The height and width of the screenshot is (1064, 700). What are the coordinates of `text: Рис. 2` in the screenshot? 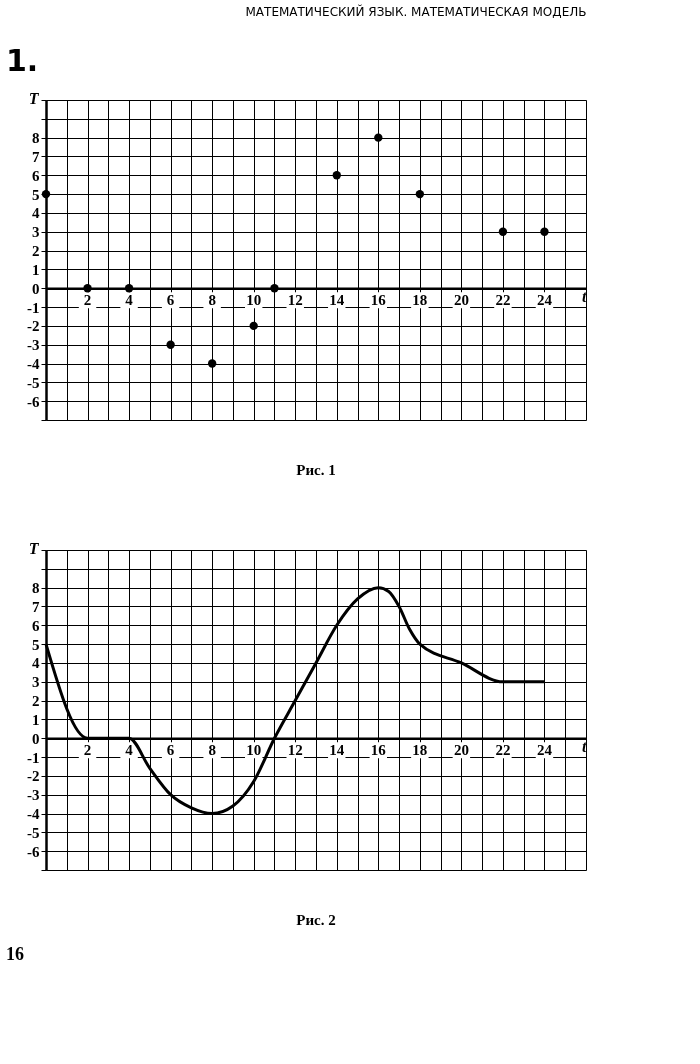 It's located at (316, 920).